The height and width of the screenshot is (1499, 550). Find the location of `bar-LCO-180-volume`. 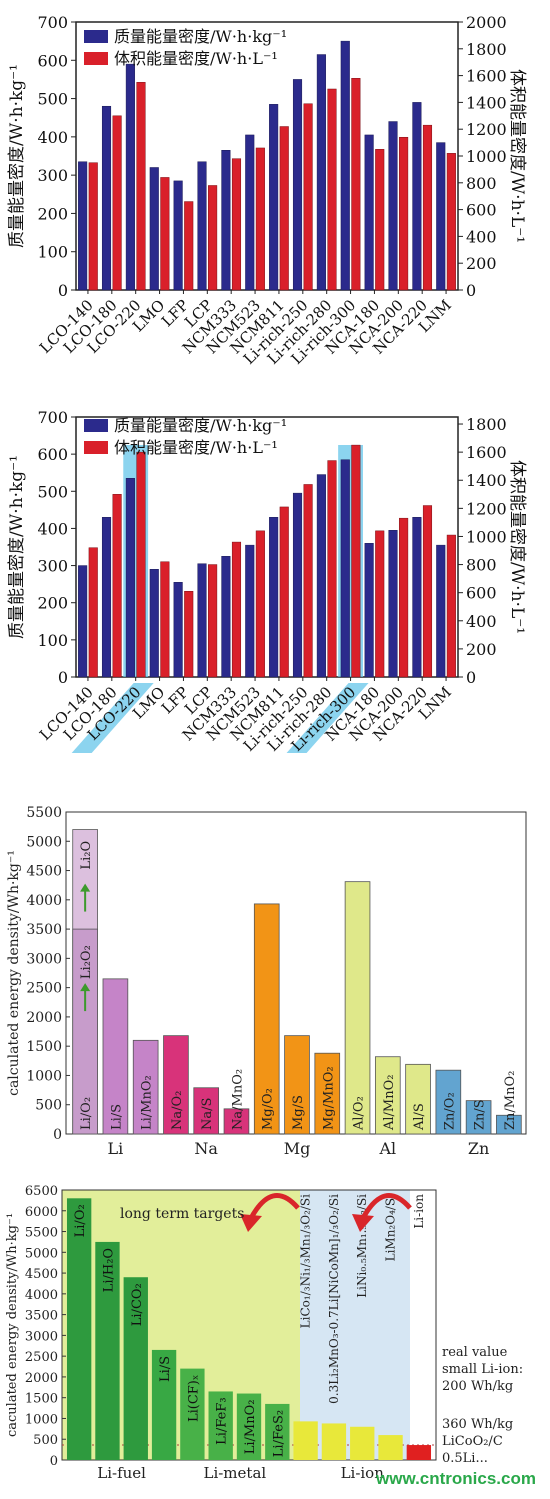

bar-LCO-180-volume is located at coordinates (117, 586).